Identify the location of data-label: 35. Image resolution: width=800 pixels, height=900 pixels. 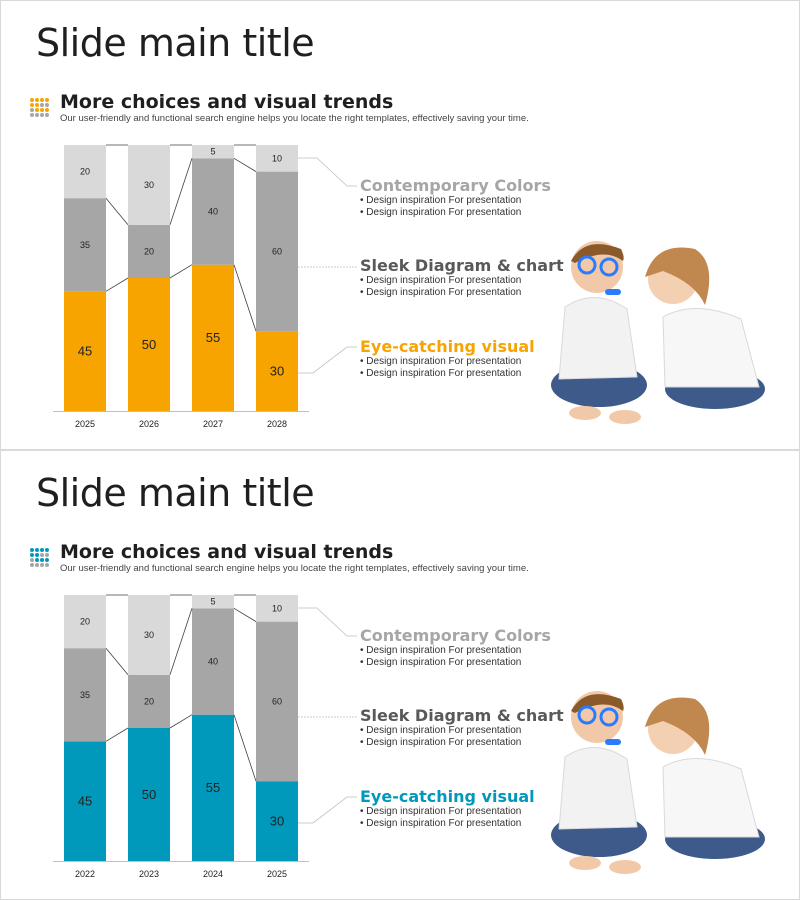
(85, 245).